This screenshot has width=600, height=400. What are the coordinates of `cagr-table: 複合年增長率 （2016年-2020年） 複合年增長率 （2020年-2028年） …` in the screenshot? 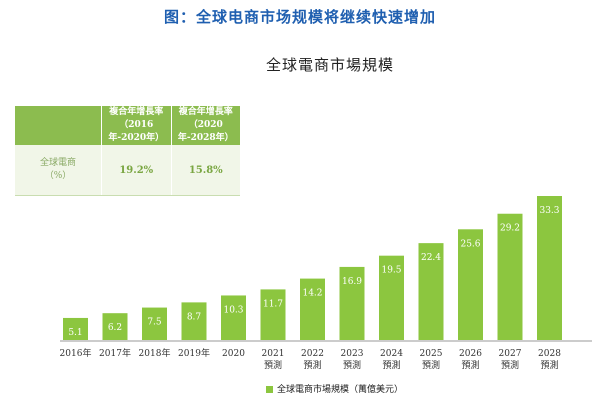 It's located at (127, 151).